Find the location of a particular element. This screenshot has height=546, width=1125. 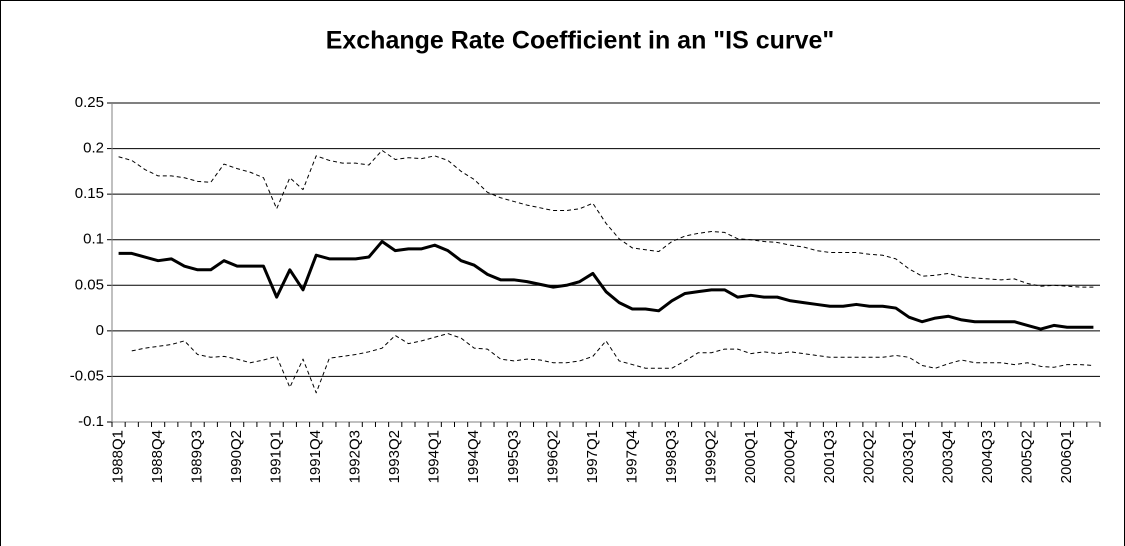

y-tick-label: 0.25 is located at coordinates (89, 102).